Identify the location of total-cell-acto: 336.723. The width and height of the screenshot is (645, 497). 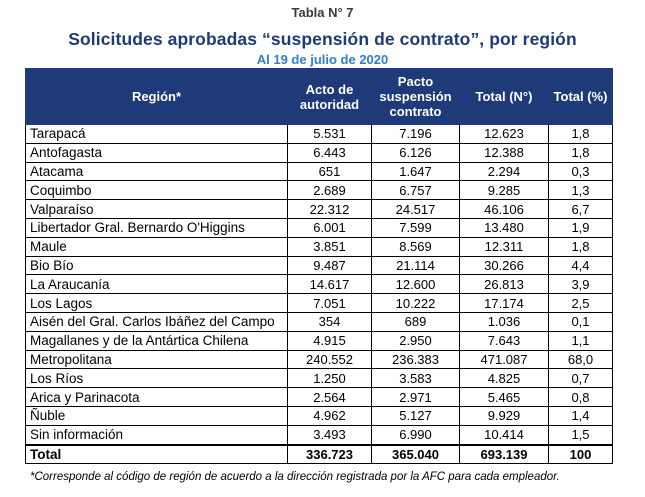
(329, 454).